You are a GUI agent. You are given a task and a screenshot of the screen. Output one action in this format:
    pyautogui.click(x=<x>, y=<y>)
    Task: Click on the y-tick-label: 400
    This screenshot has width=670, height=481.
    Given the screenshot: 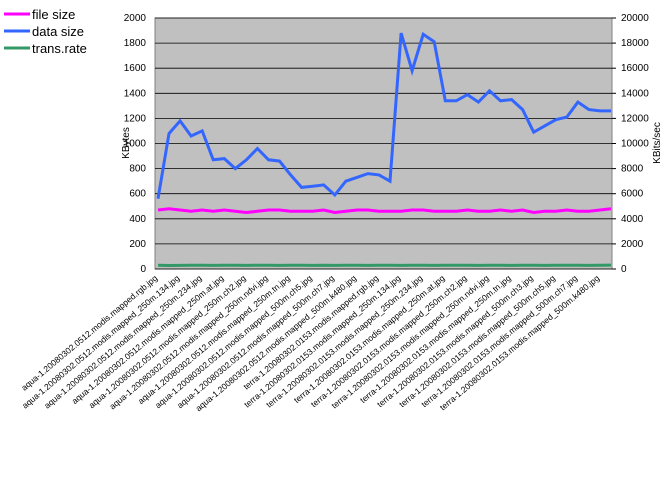 What is the action you would take?
    pyautogui.click(x=137, y=219)
    